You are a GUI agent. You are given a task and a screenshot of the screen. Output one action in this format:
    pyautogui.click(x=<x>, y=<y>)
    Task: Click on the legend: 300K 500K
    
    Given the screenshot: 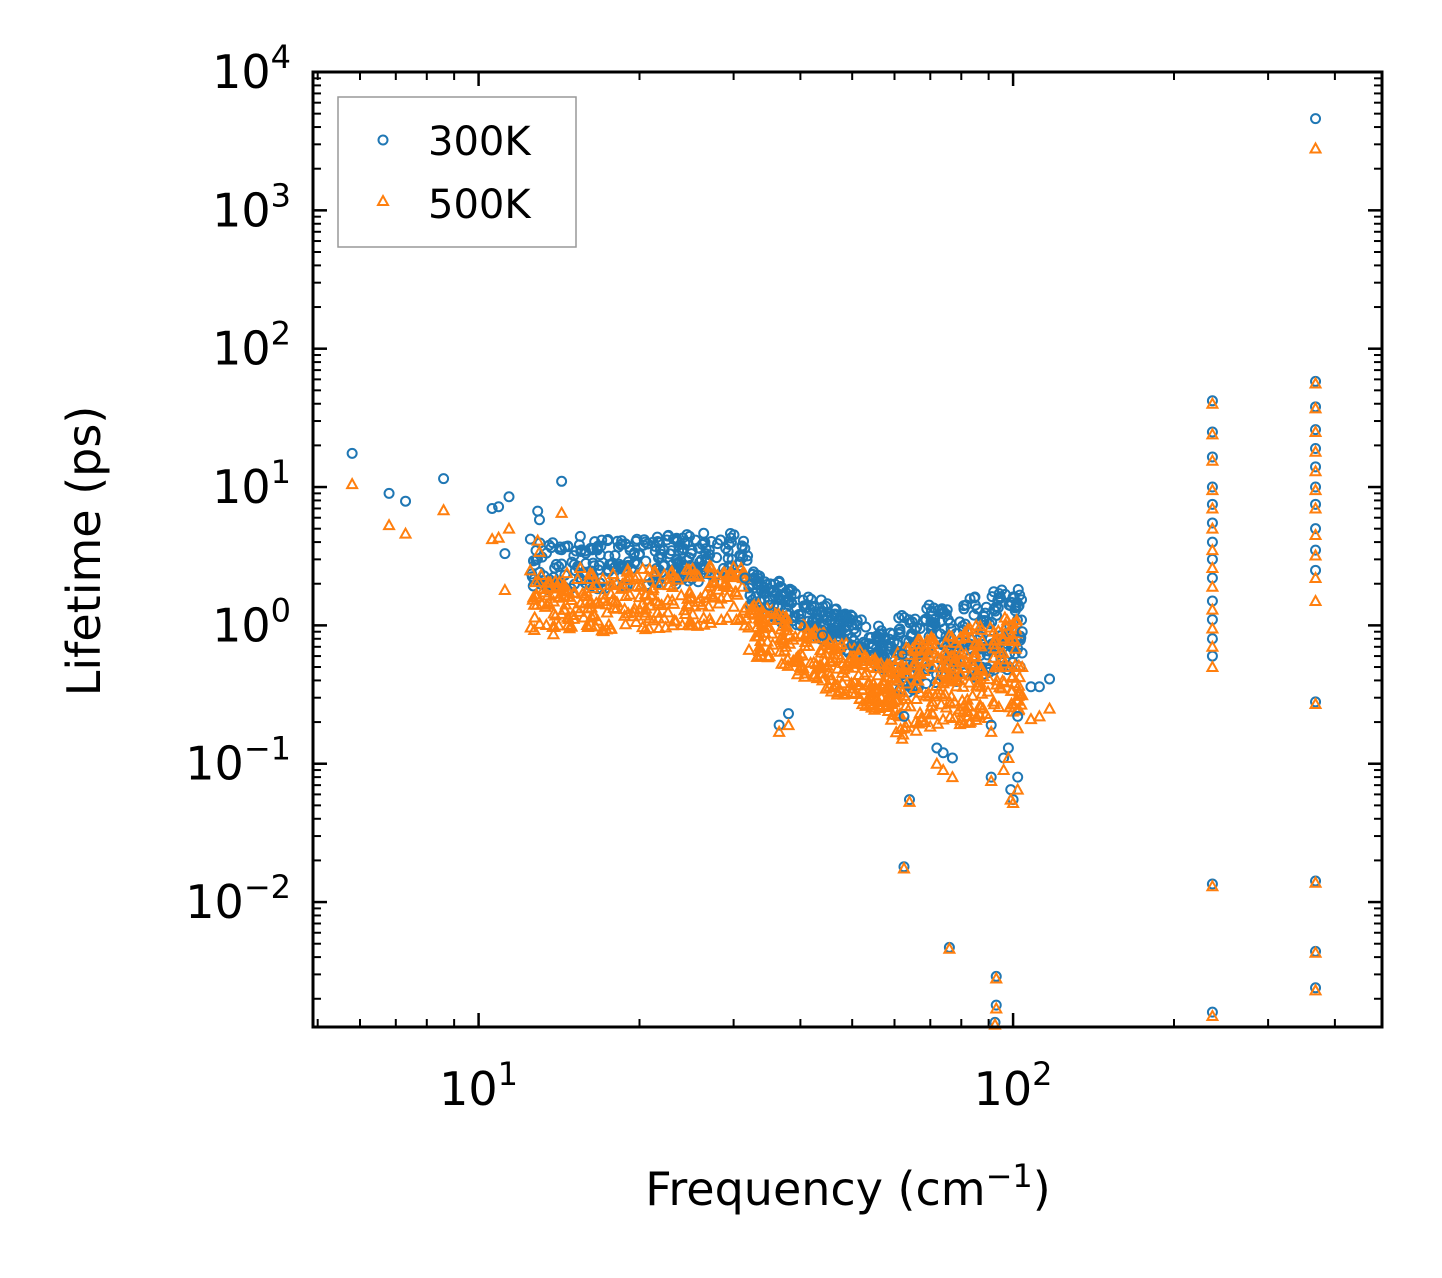 What is the action you would take?
    pyautogui.click(x=457, y=172)
    